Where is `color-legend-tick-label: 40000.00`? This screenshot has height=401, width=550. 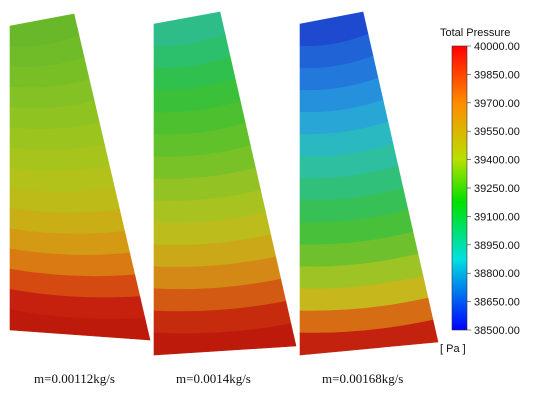
color-legend-tick-label: 40000.00 is located at coordinates (497, 47).